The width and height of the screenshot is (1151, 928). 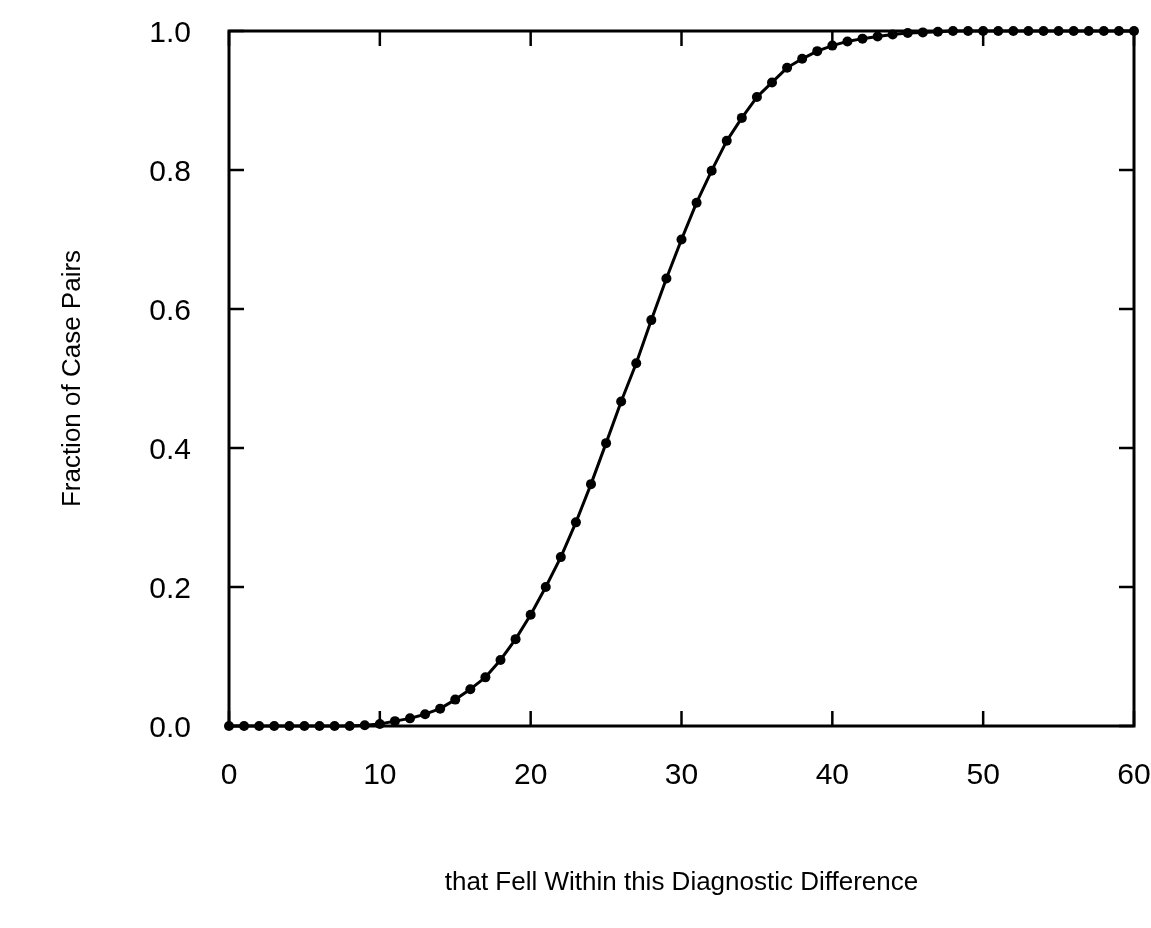 I want to click on y-tick-label: 0.4, so click(x=170, y=448).